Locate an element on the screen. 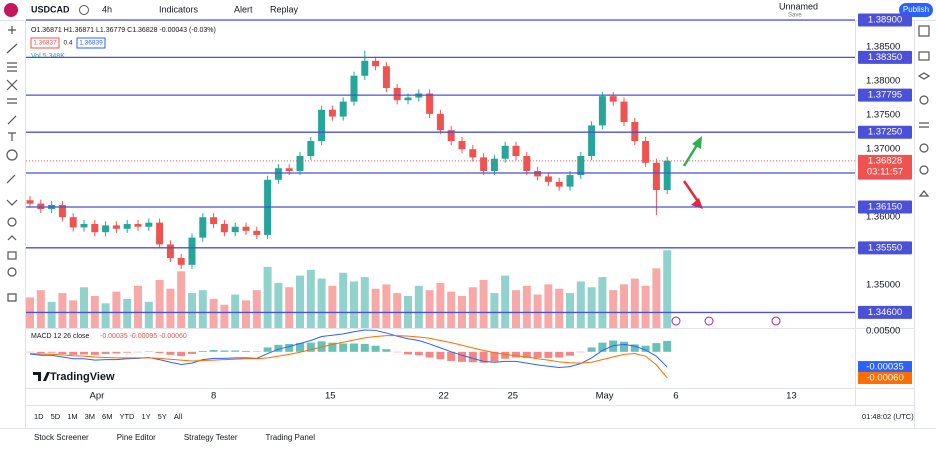  indicators: Indicators is located at coordinates (179, 9).